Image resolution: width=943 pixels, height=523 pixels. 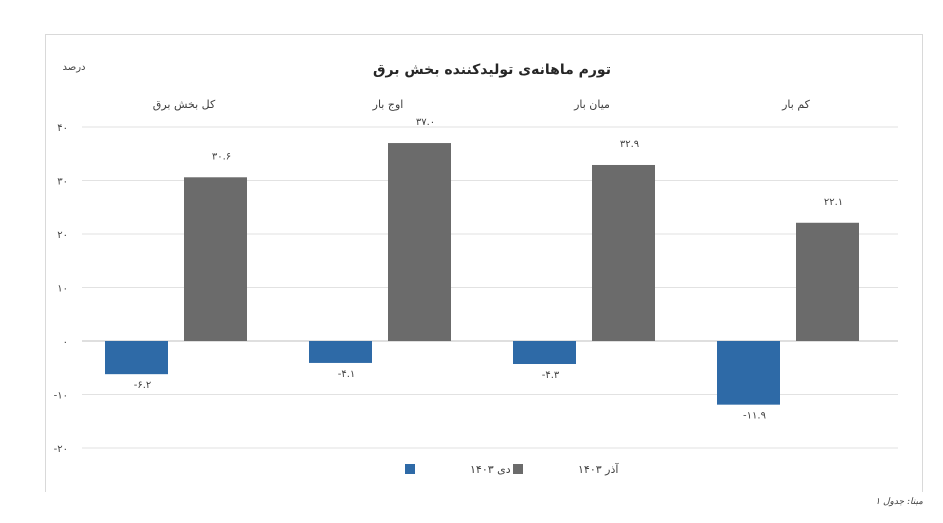 What do you see at coordinates (833, 202) in the screenshot?
I see `data-label: ۲۲.۱` at bounding box center [833, 202].